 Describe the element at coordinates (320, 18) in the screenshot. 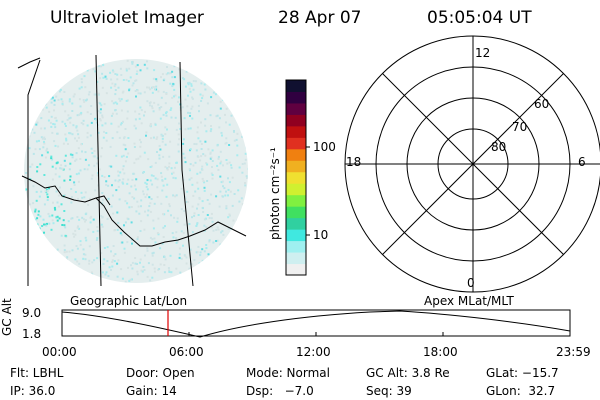

I see `date-label: 28 Apr 07` at that location.